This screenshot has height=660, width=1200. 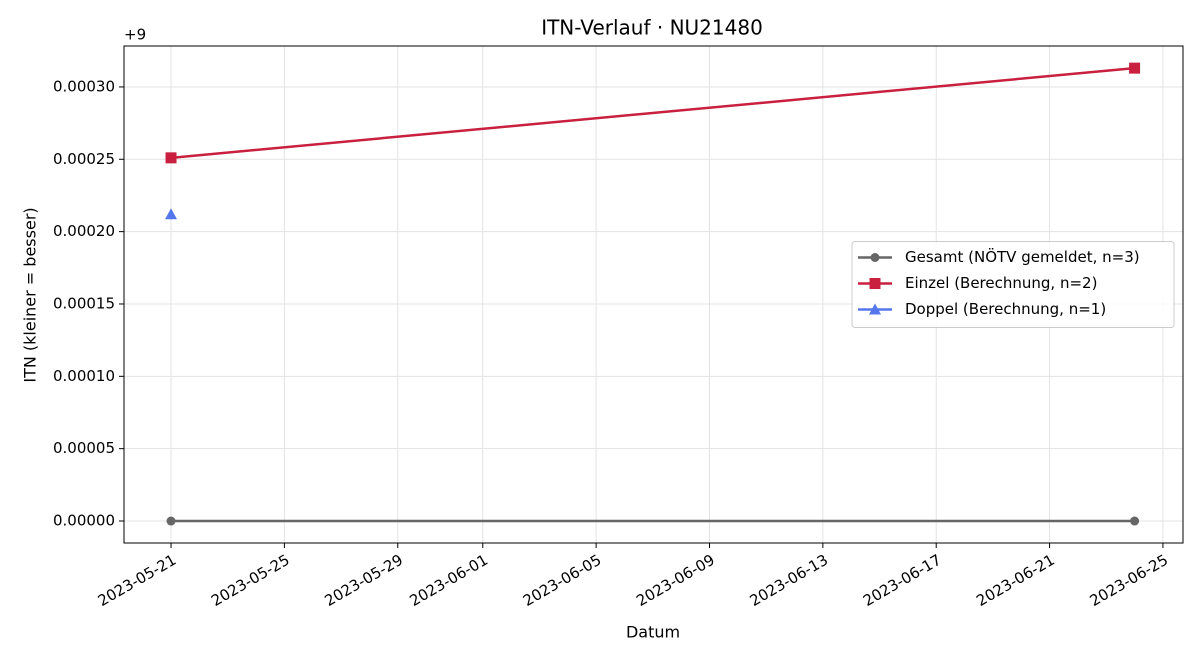 What do you see at coordinates (84, 376) in the screenshot?
I see `y-tick-label: 0.00010` at bounding box center [84, 376].